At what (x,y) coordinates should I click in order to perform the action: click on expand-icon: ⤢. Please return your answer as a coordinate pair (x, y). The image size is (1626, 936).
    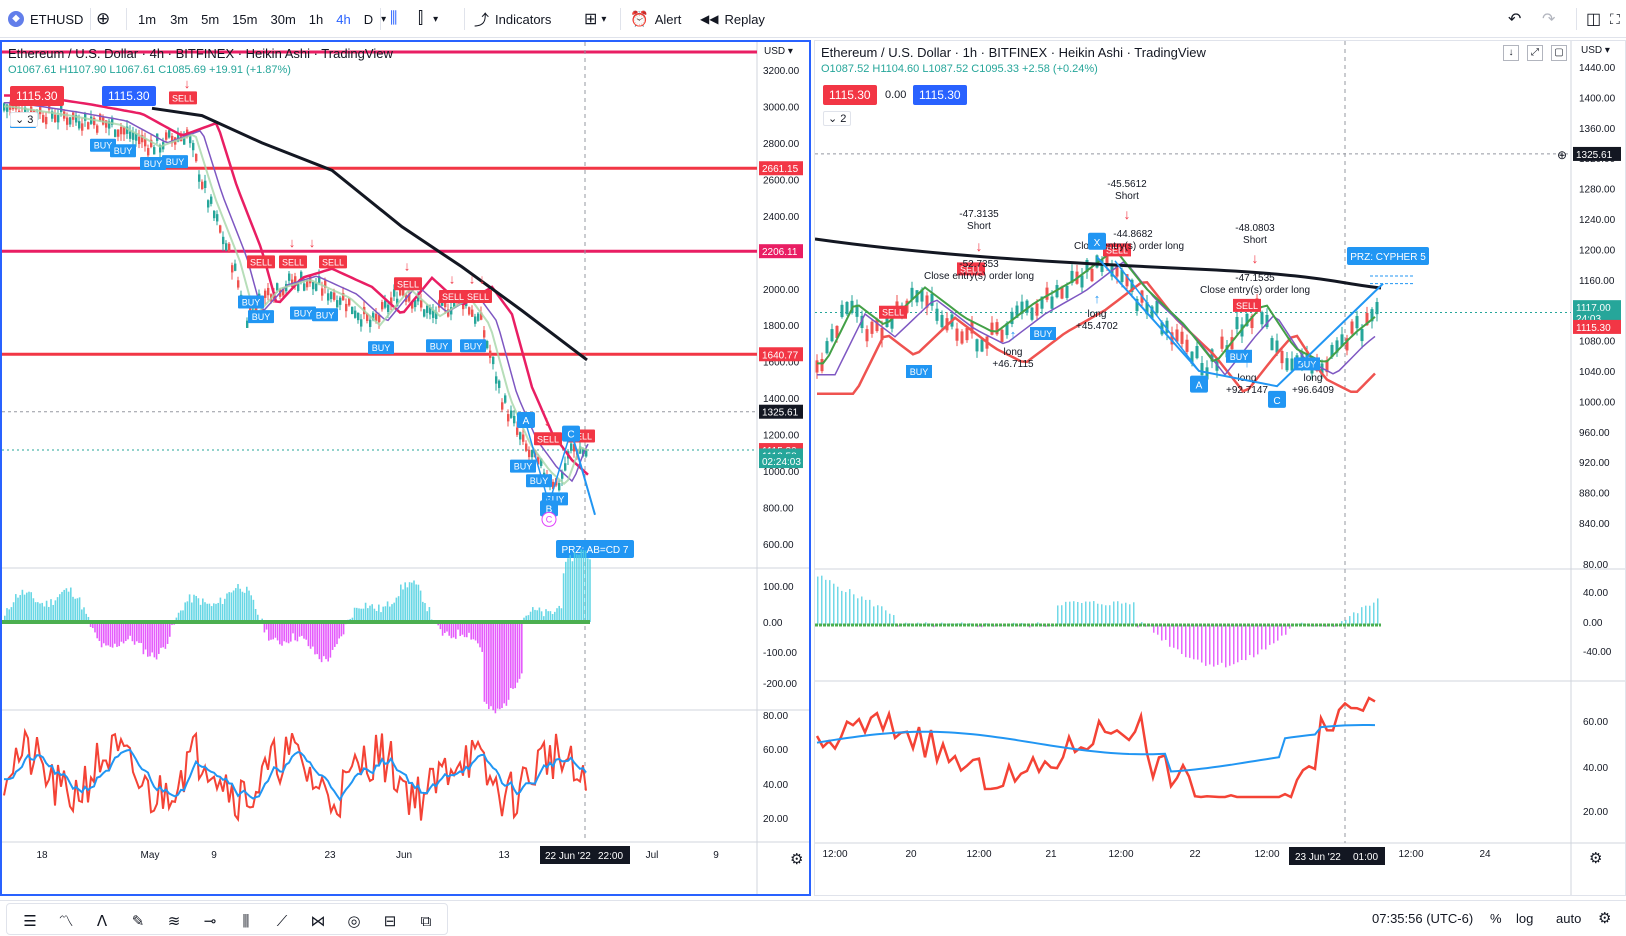
    Looking at the image, I should click on (1535, 53).